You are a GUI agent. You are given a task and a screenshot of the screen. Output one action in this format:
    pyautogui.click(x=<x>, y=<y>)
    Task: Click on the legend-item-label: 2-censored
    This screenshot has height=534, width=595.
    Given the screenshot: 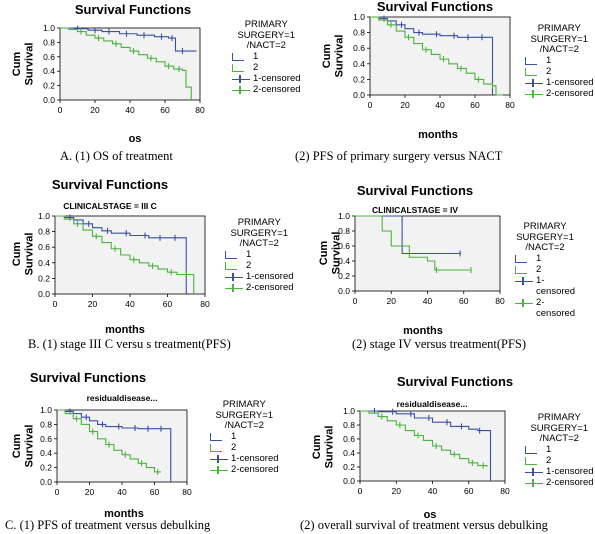 What is the action you would take?
    pyautogui.click(x=570, y=93)
    